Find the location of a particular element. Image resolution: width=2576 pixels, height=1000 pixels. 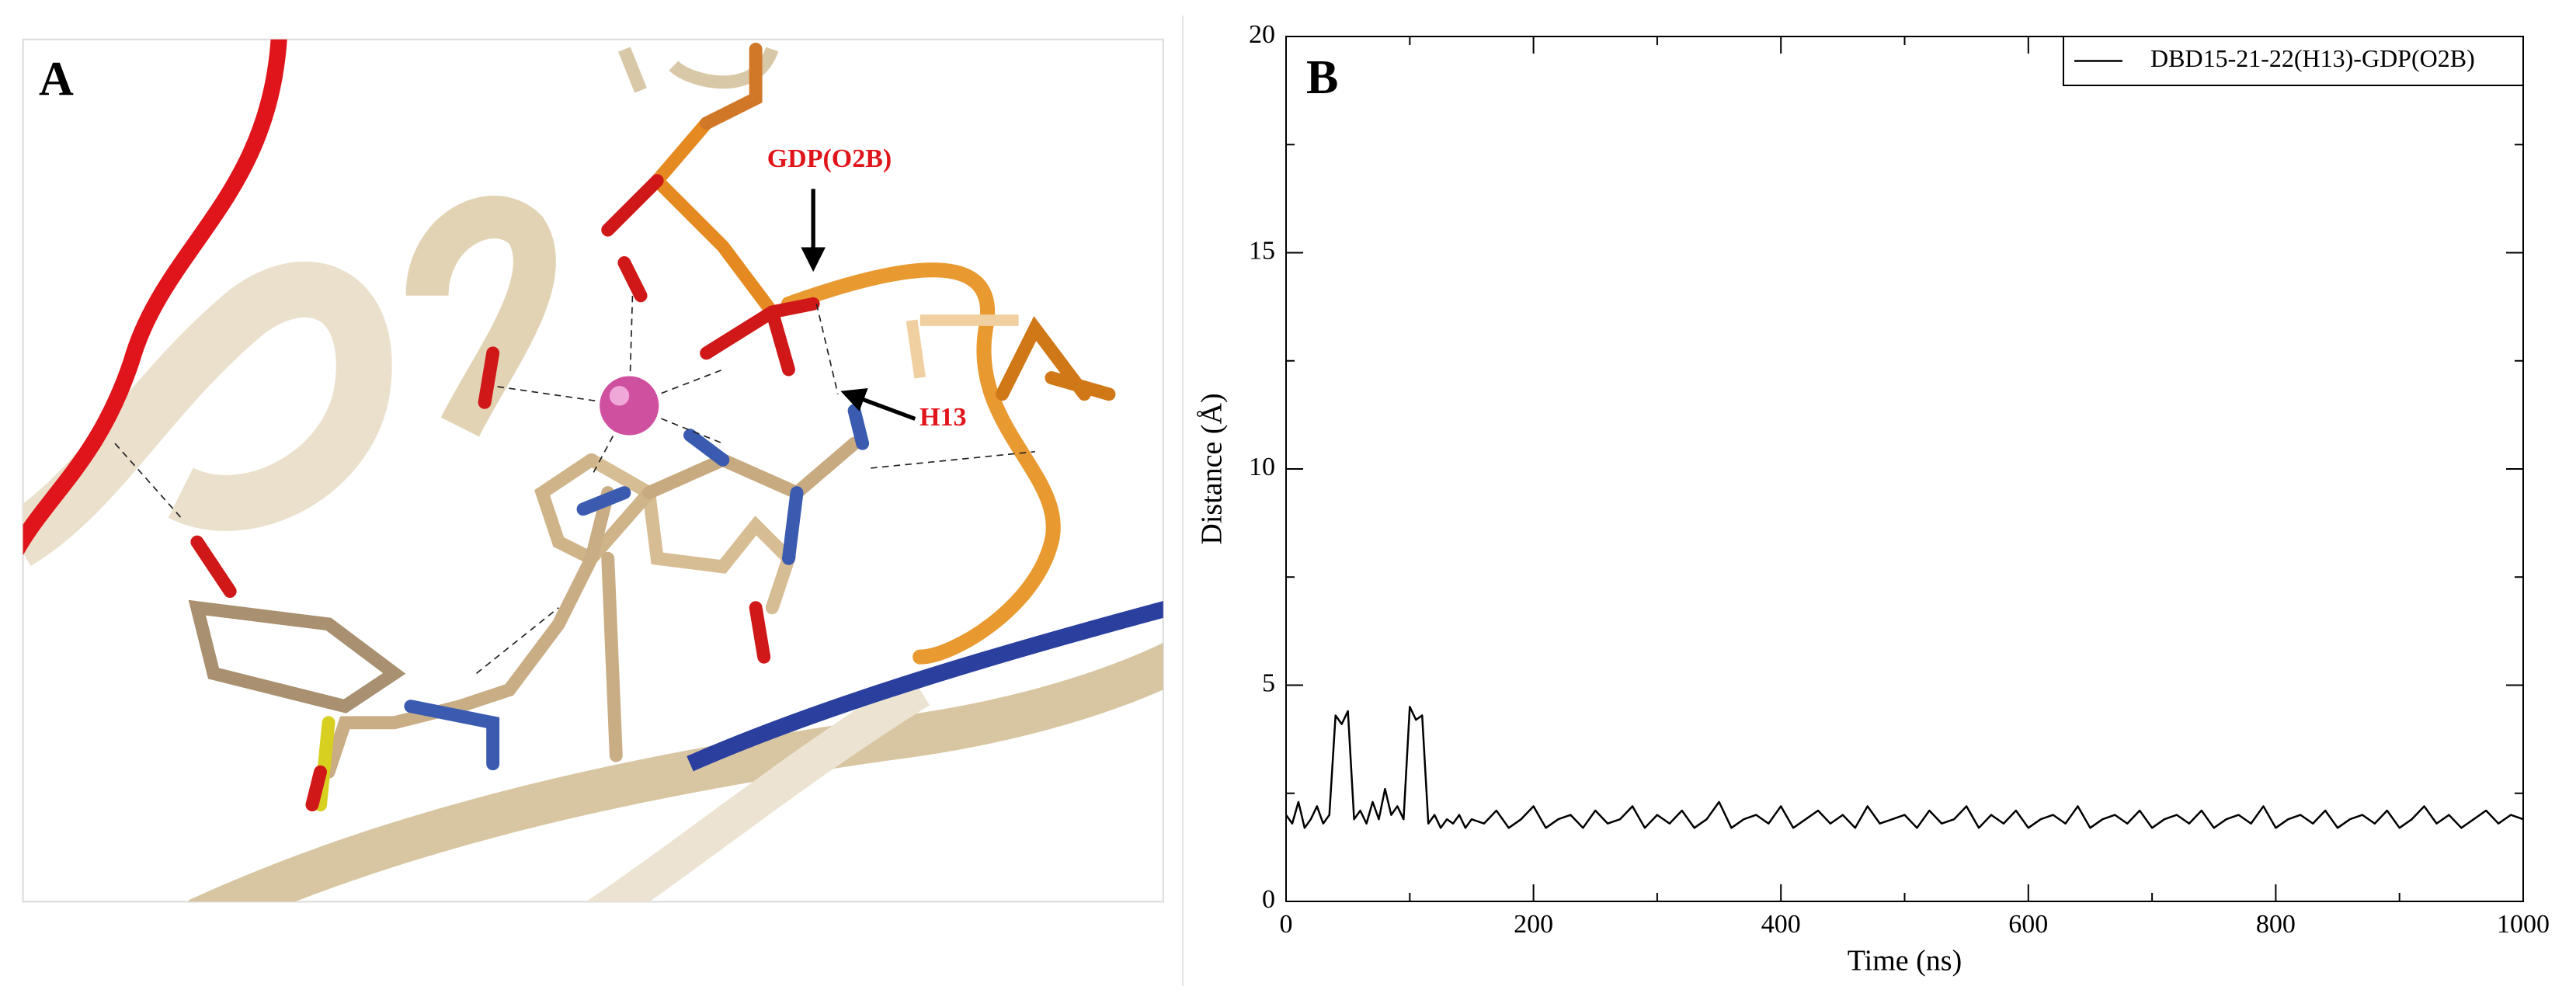

panel-label: A is located at coordinates (56, 79).